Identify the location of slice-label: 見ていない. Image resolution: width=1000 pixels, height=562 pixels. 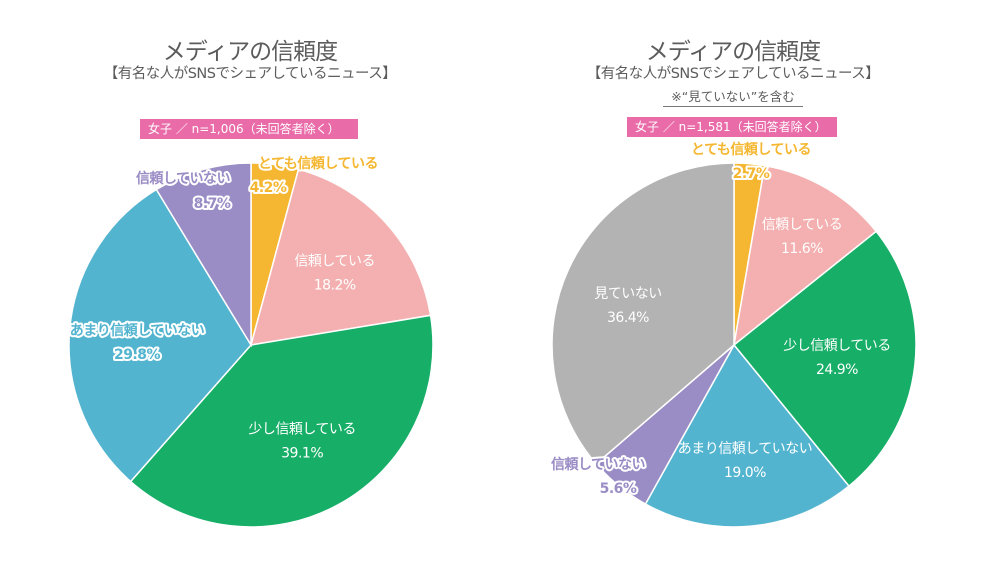
(628, 294).